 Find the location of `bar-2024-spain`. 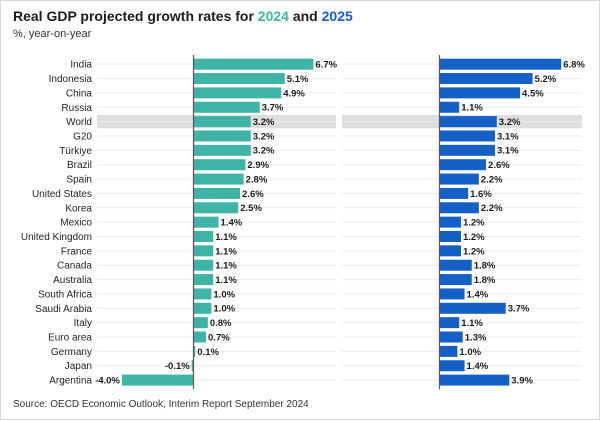

bar-2024-spain is located at coordinates (218, 179).